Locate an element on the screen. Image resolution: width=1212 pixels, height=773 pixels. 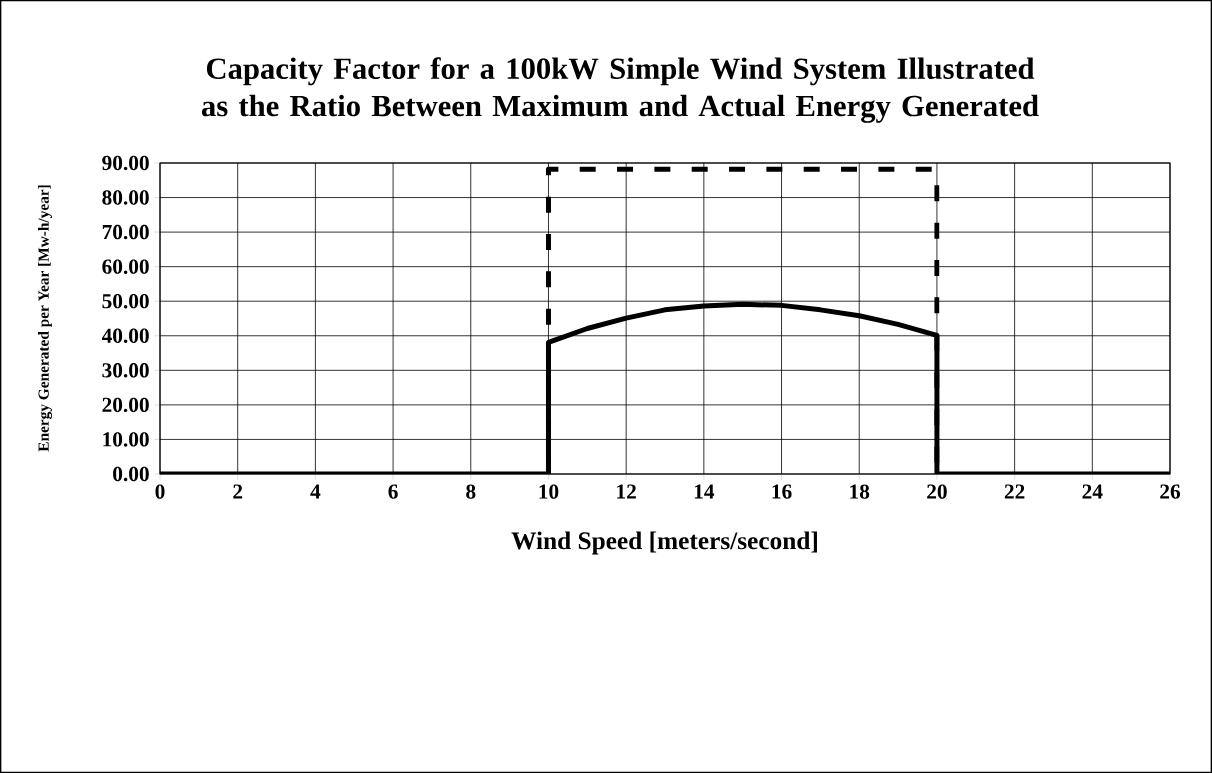
chart-title: Capacity Factor for a 100kW Simple Wind System Illustrated as the Ratio Between Maximum and Actual Energy Generated is located at coordinates (620, 90).